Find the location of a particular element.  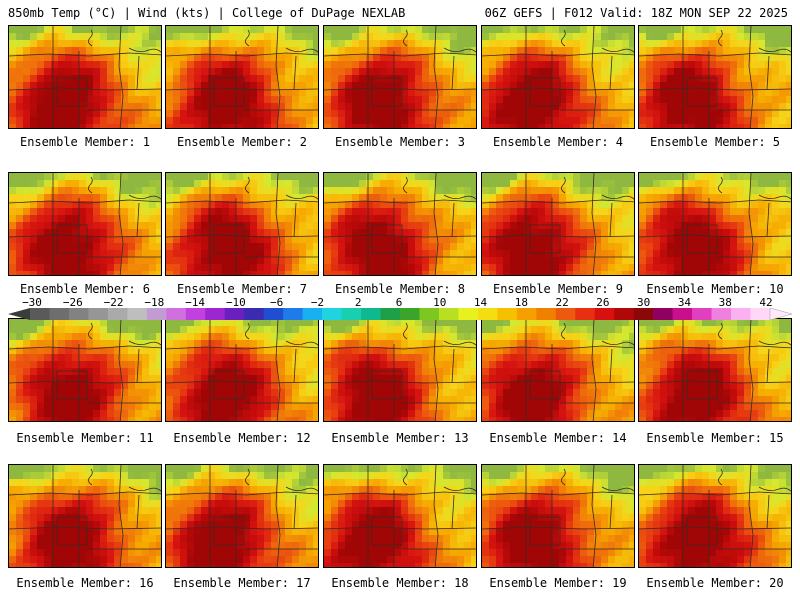

ensemble-caption-18: Ensemble Member: 18 is located at coordinates (400, 583).